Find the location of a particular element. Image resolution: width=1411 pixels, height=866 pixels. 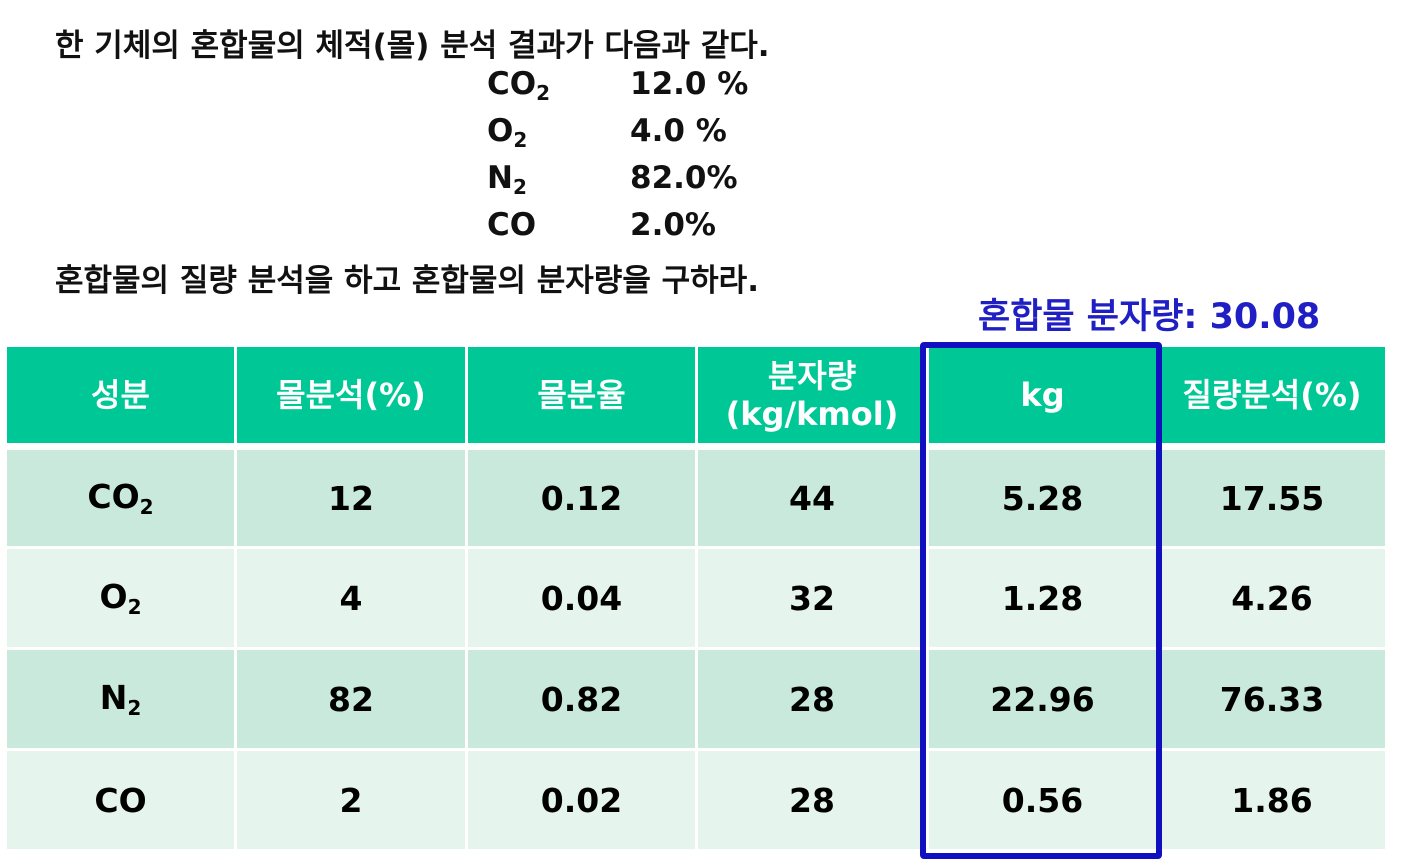

table-cell: 1.28 is located at coordinates (1042, 598).